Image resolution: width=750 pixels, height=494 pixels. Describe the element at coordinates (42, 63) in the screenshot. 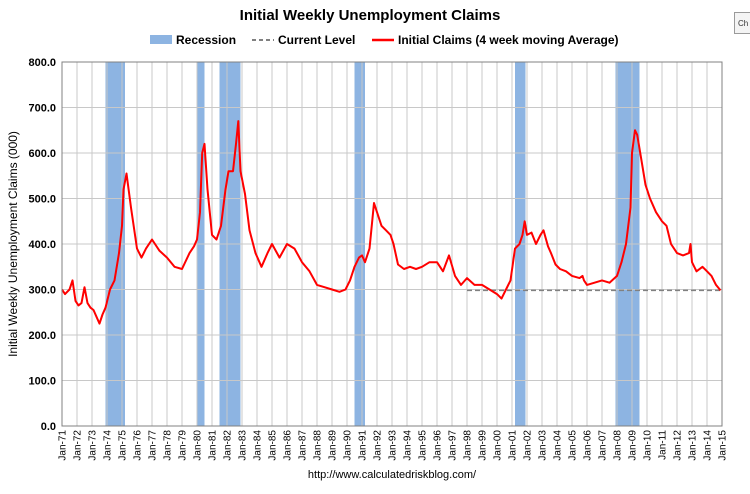

I see `y-tick-label: 800.0` at that location.